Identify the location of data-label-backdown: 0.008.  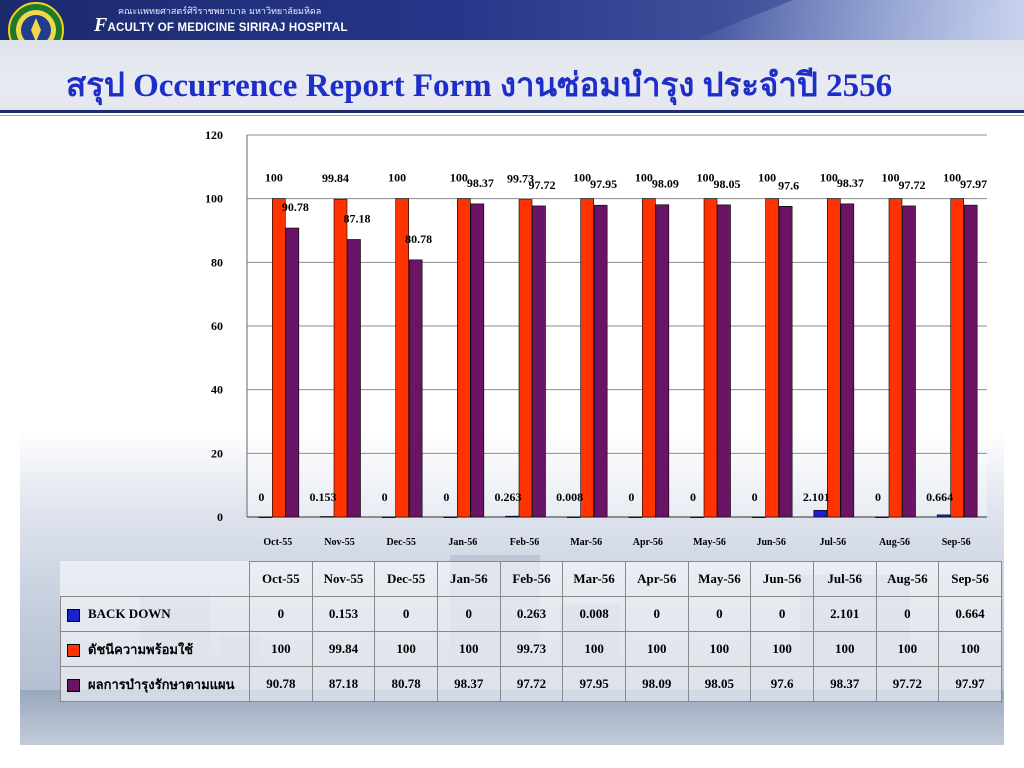
(569, 497).